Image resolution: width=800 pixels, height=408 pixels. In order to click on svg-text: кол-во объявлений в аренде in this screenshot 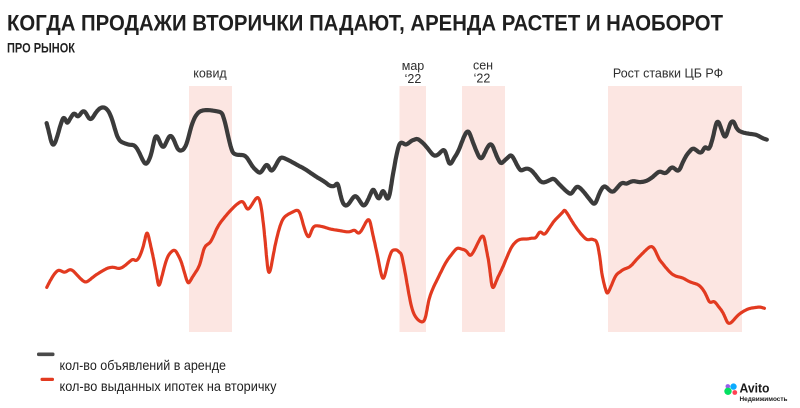, I will do `click(143, 365)`.